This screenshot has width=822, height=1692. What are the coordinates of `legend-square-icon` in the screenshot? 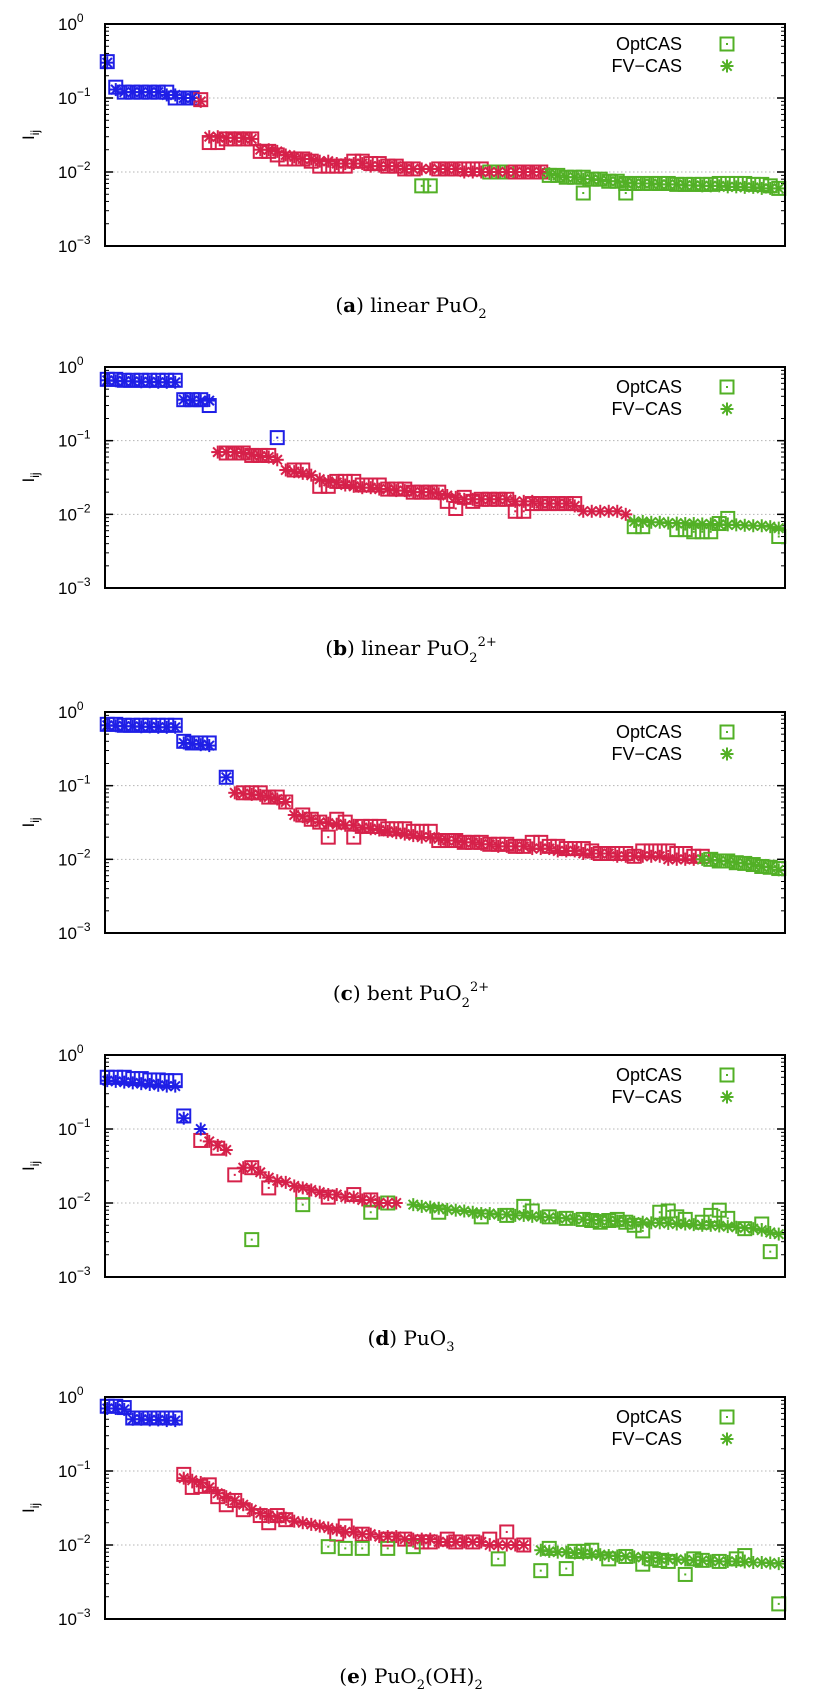 It's located at (727, 387).